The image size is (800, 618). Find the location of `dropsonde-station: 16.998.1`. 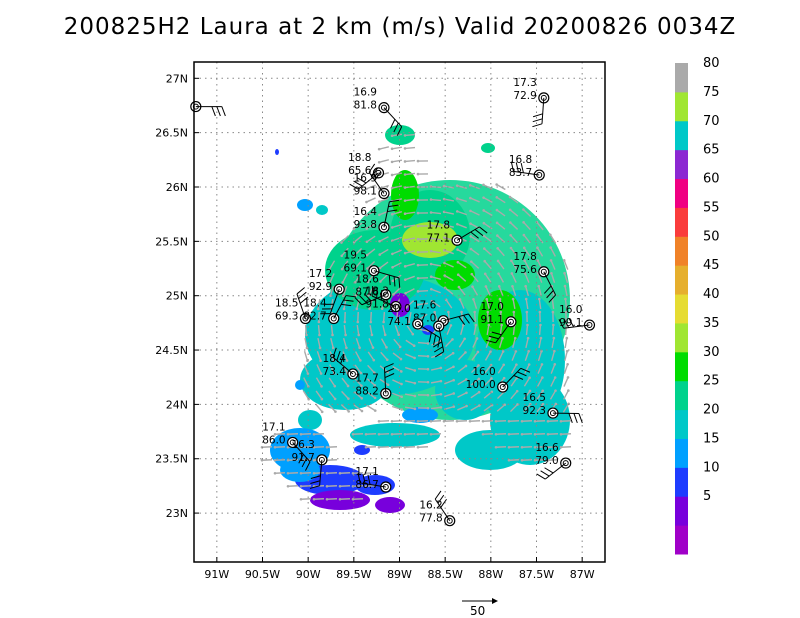

dropsonde-station: 16.998.1 is located at coordinates (372, 181).